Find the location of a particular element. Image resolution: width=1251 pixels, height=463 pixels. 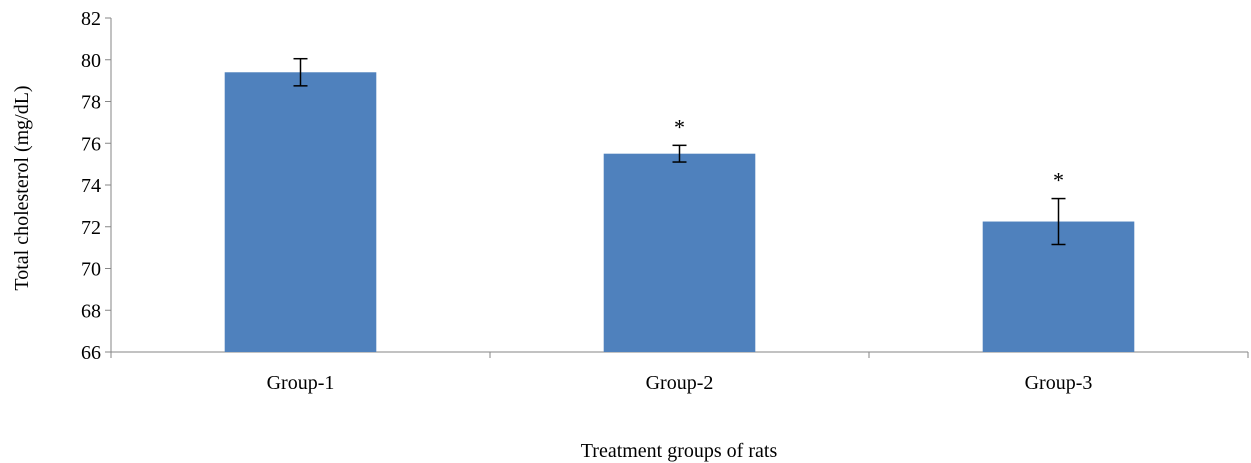

x-axis is located at coordinates (679, 354).